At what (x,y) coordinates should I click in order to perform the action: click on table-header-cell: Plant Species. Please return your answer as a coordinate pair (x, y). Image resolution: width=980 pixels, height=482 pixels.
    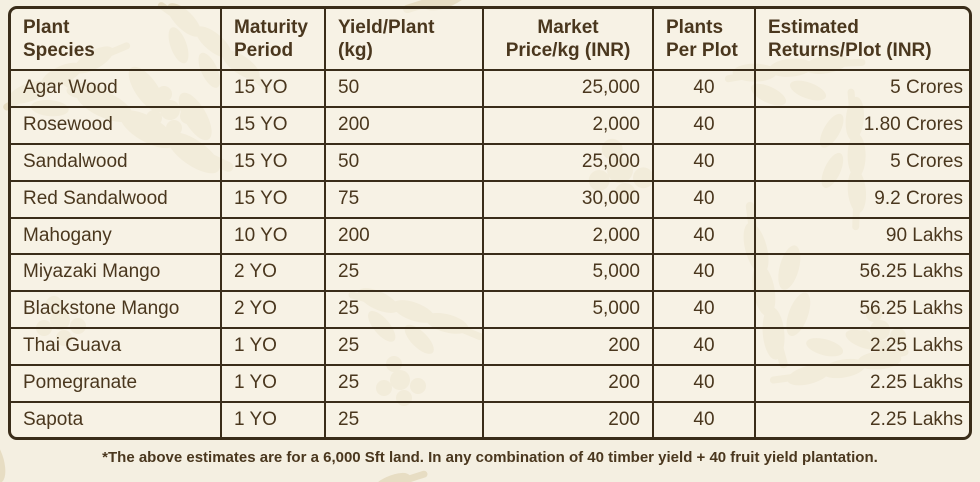
    Looking at the image, I should click on (116, 40).